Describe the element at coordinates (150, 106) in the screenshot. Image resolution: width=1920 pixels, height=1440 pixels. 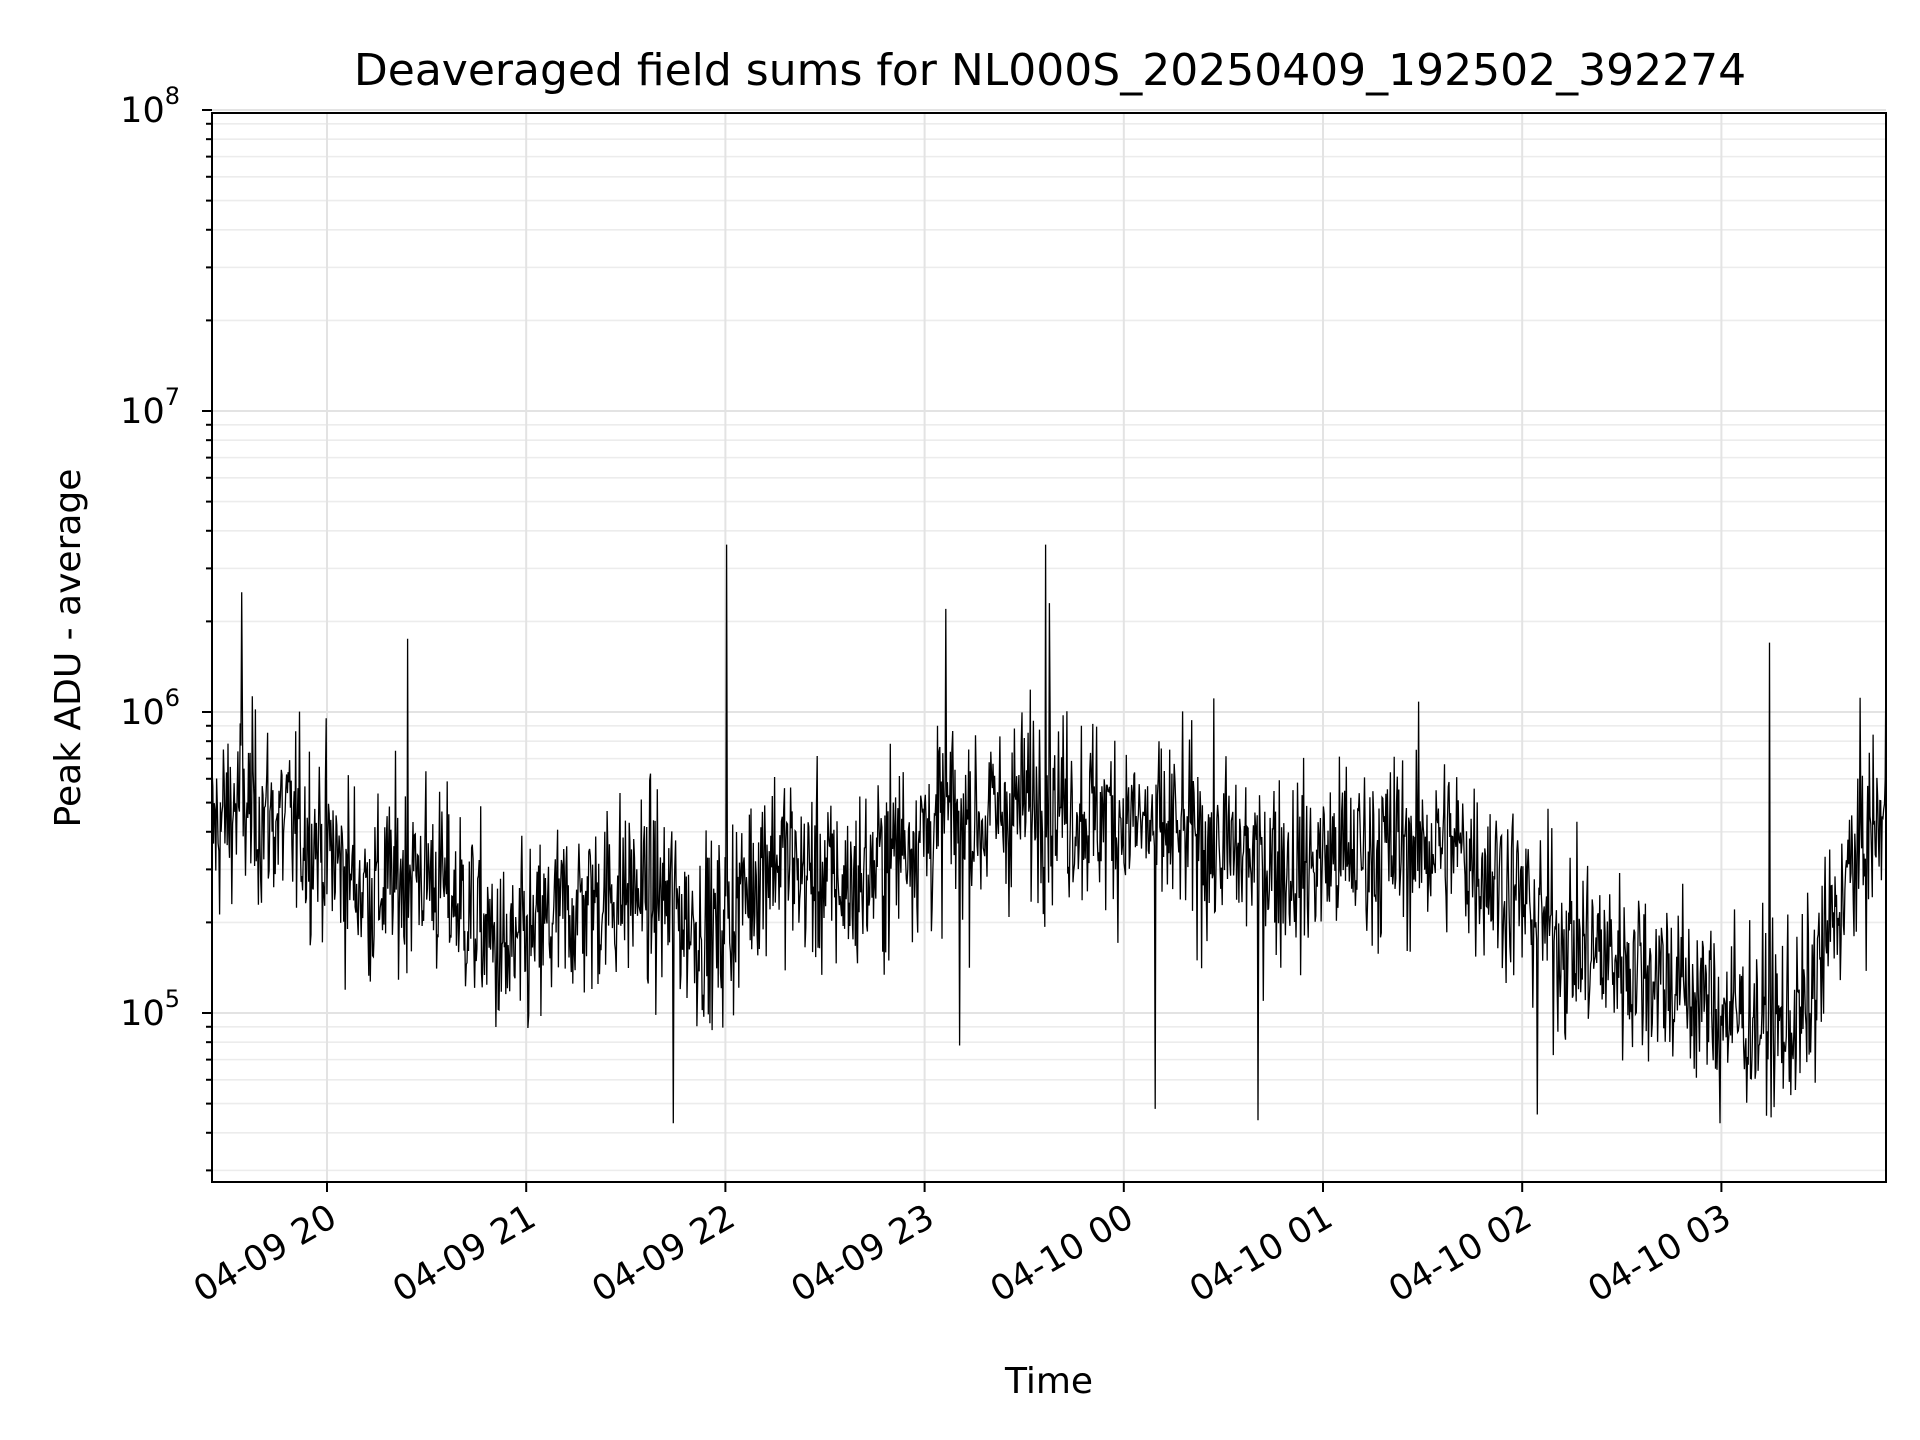
I see `y-tick-label: 10⁸` at that location.